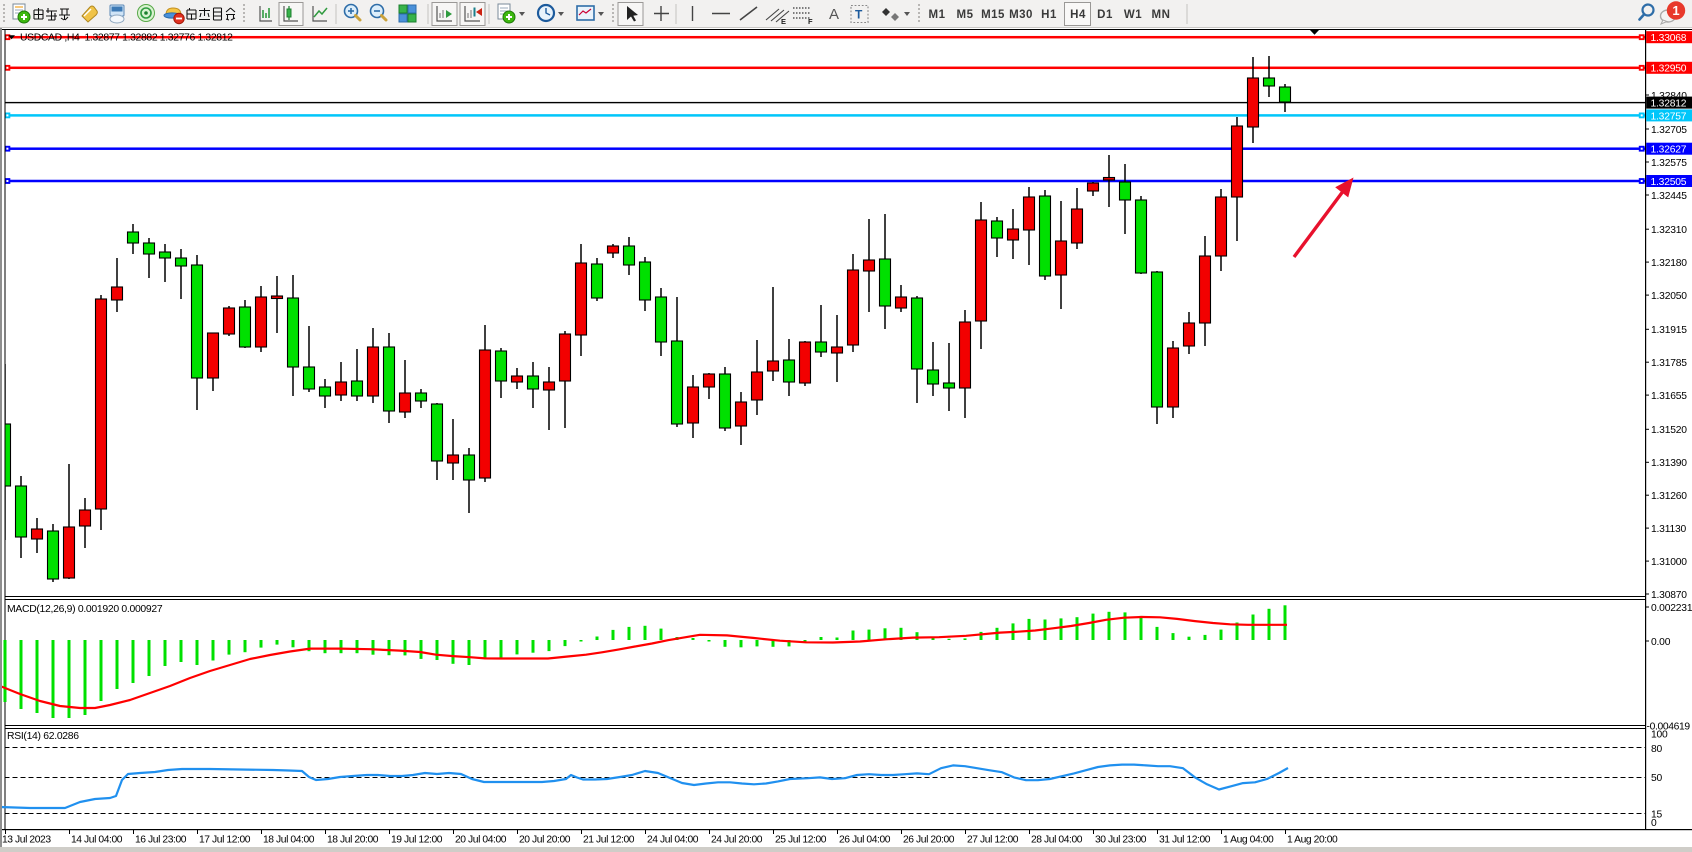 This screenshot has width=1692, height=852. What do you see at coordinates (1669, 104) in the screenshot?
I see `svg-text: 1.32812` at bounding box center [1669, 104].